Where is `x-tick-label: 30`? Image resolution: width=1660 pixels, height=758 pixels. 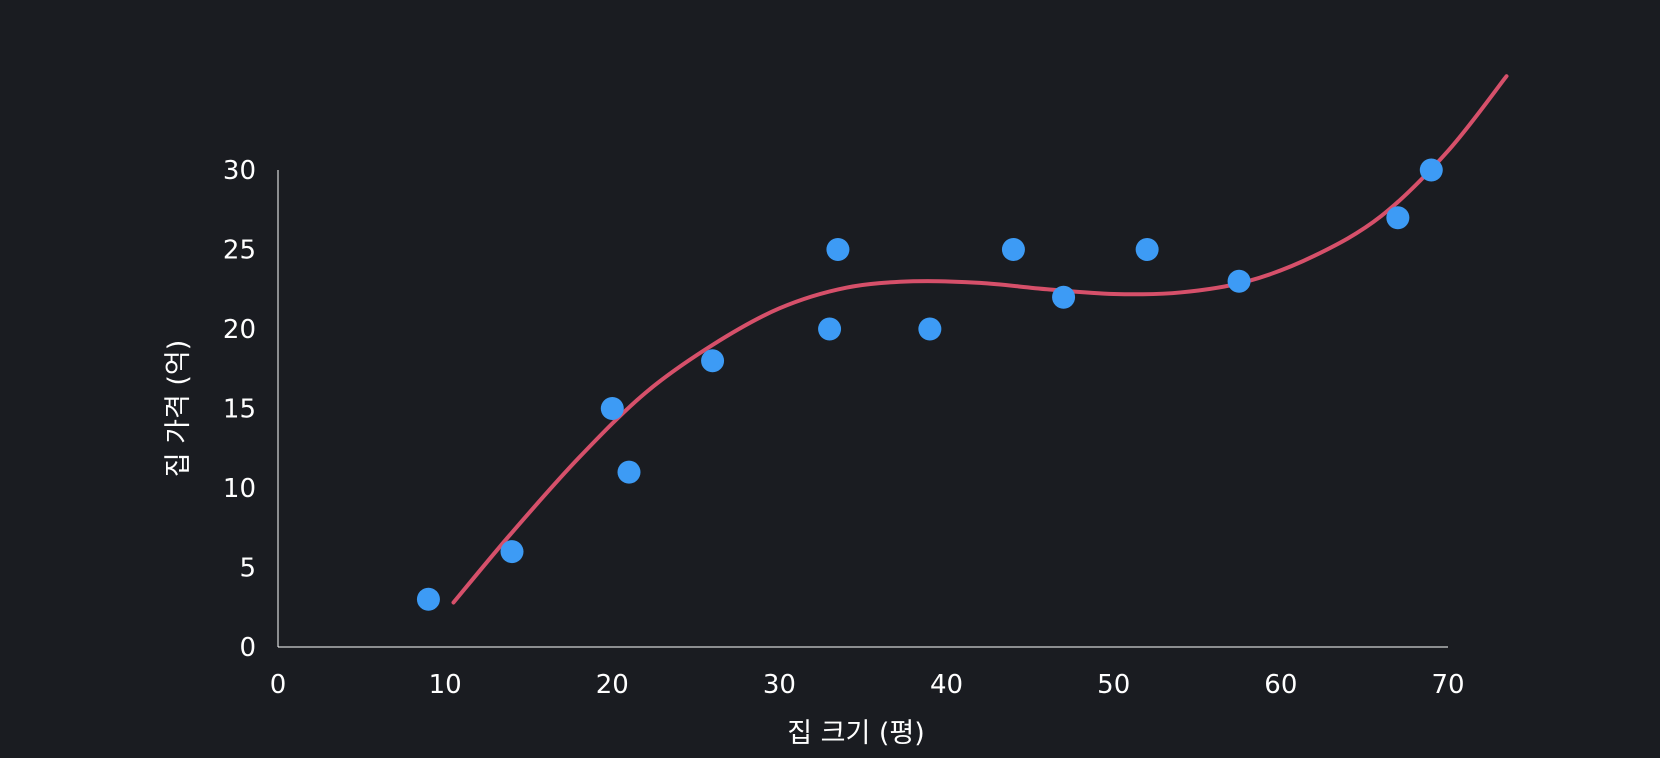
x-tick-label: 30 is located at coordinates (779, 685).